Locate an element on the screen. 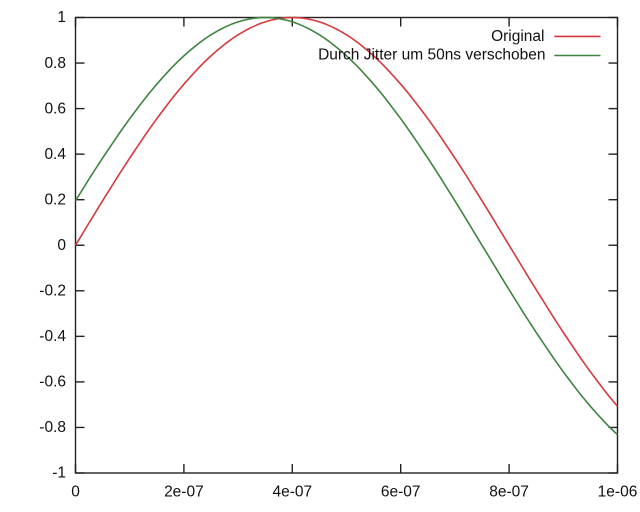 The image size is (640, 512). svg-text:Durch Jitter um 50ns verschobe: Durch Jitter um 50ns verschoben is located at coordinates (431, 55).